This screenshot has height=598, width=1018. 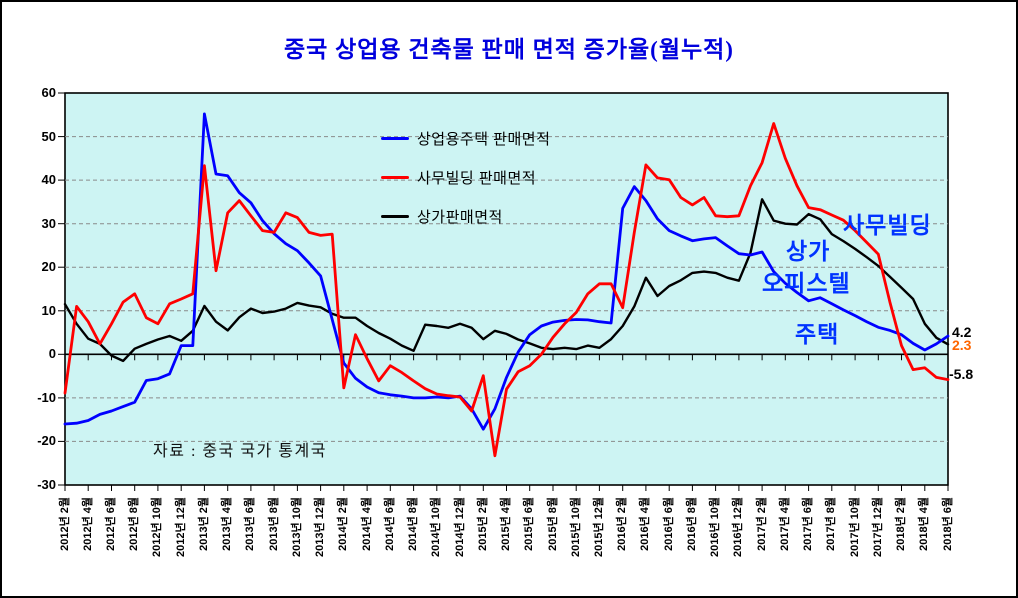 I want to click on x-tick-label: 2013년 8월, so click(x=273, y=524).